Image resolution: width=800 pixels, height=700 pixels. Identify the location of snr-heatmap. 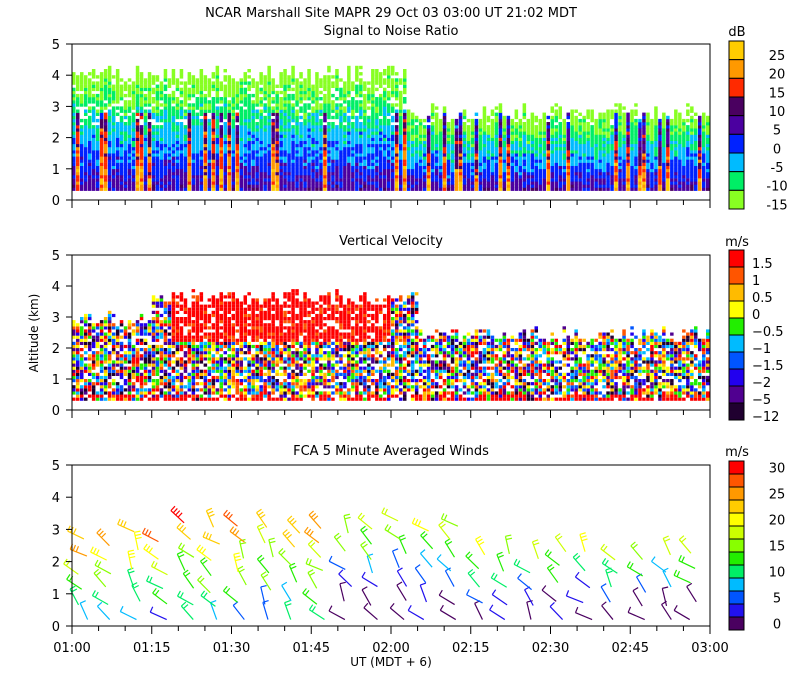
(391, 128).